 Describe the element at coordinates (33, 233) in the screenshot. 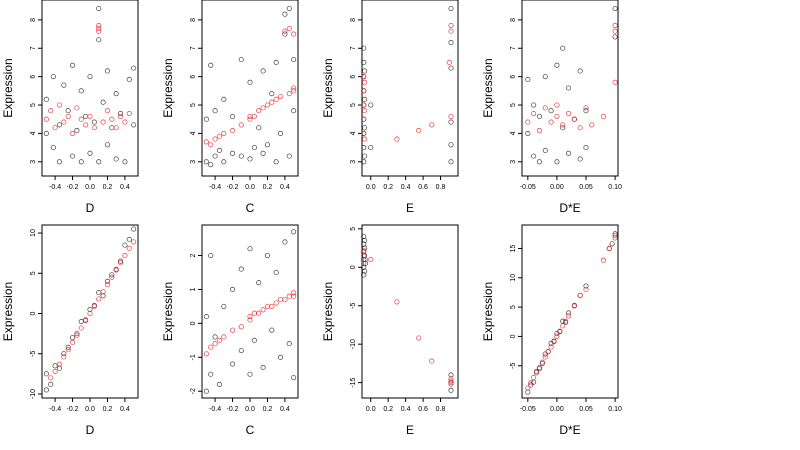

I see `y-tick-label: 10` at that location.